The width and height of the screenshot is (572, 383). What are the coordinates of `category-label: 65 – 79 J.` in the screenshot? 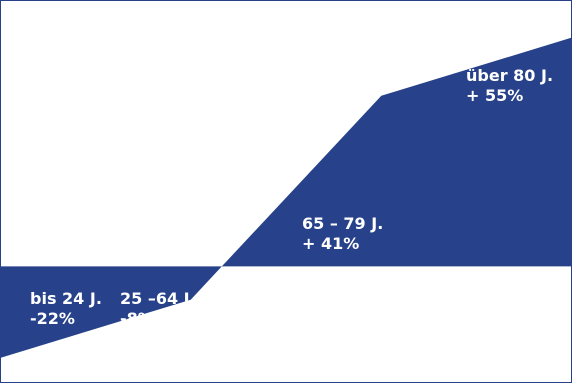 It's located at (343, 223).